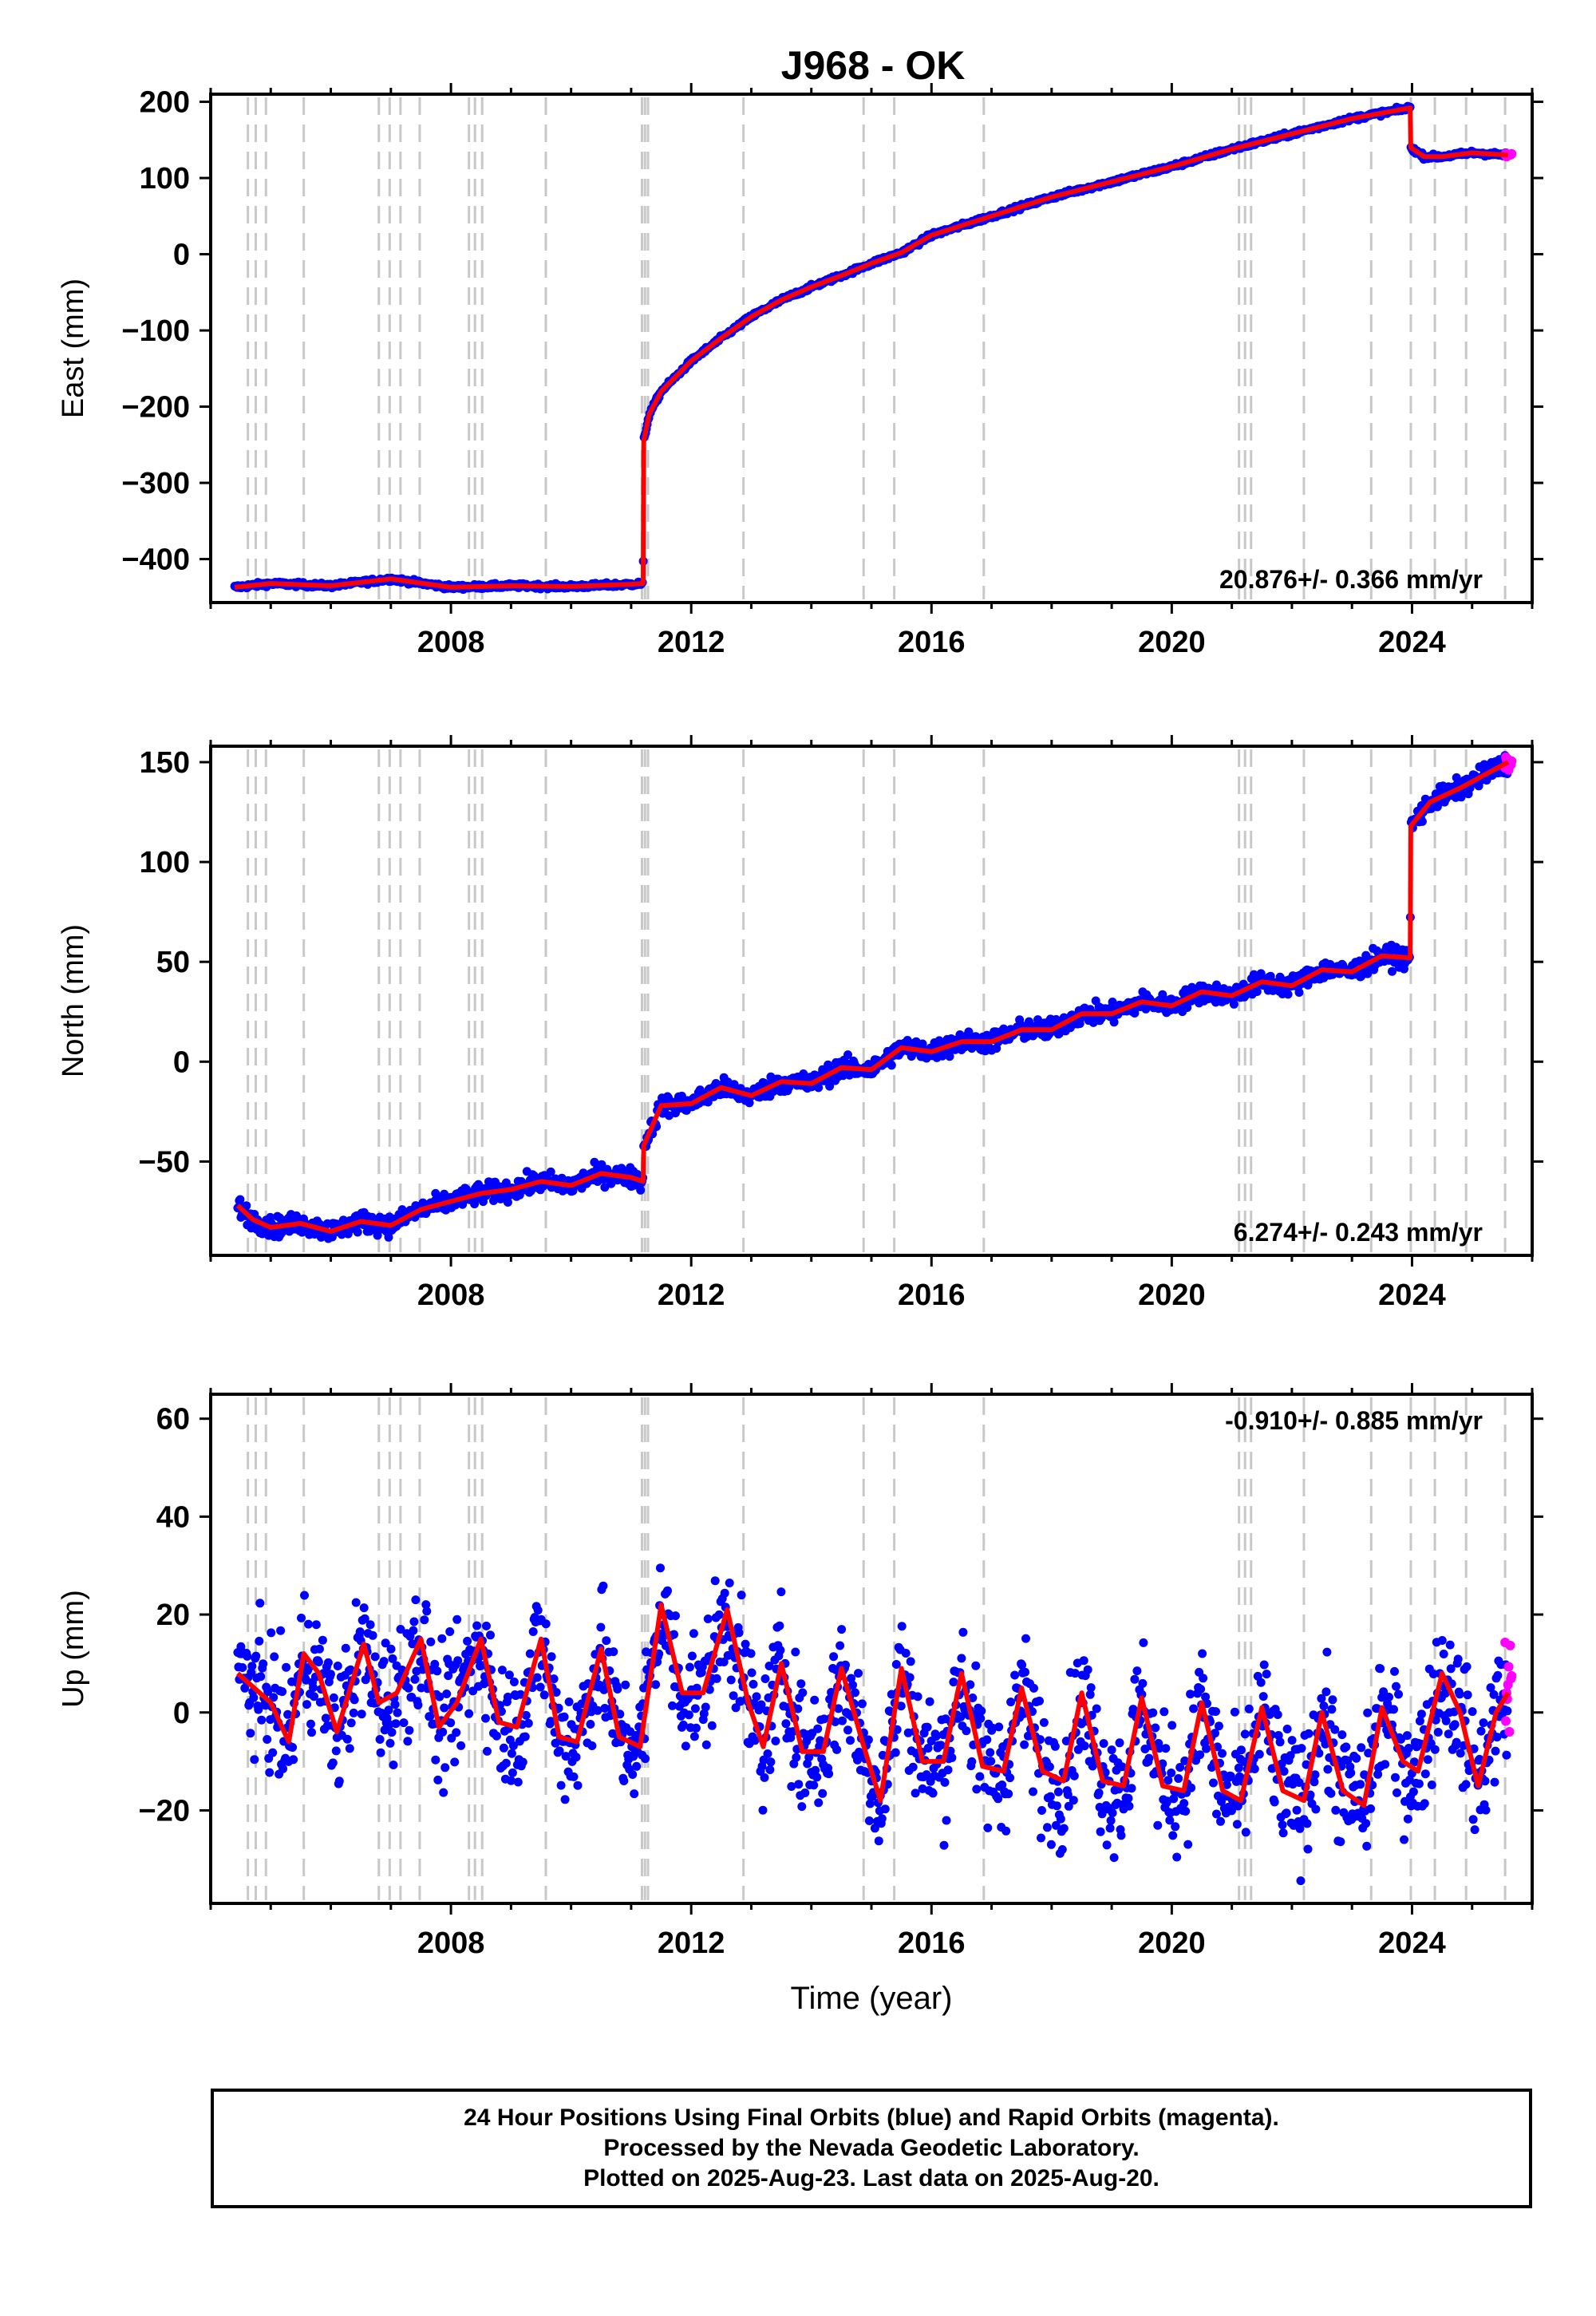 The height and width of the screenshot is (2316, 1596). Describe the element at coordinates (73, 1001) in the screenshot. I see `y-axis-label: North (mm)` at that location.